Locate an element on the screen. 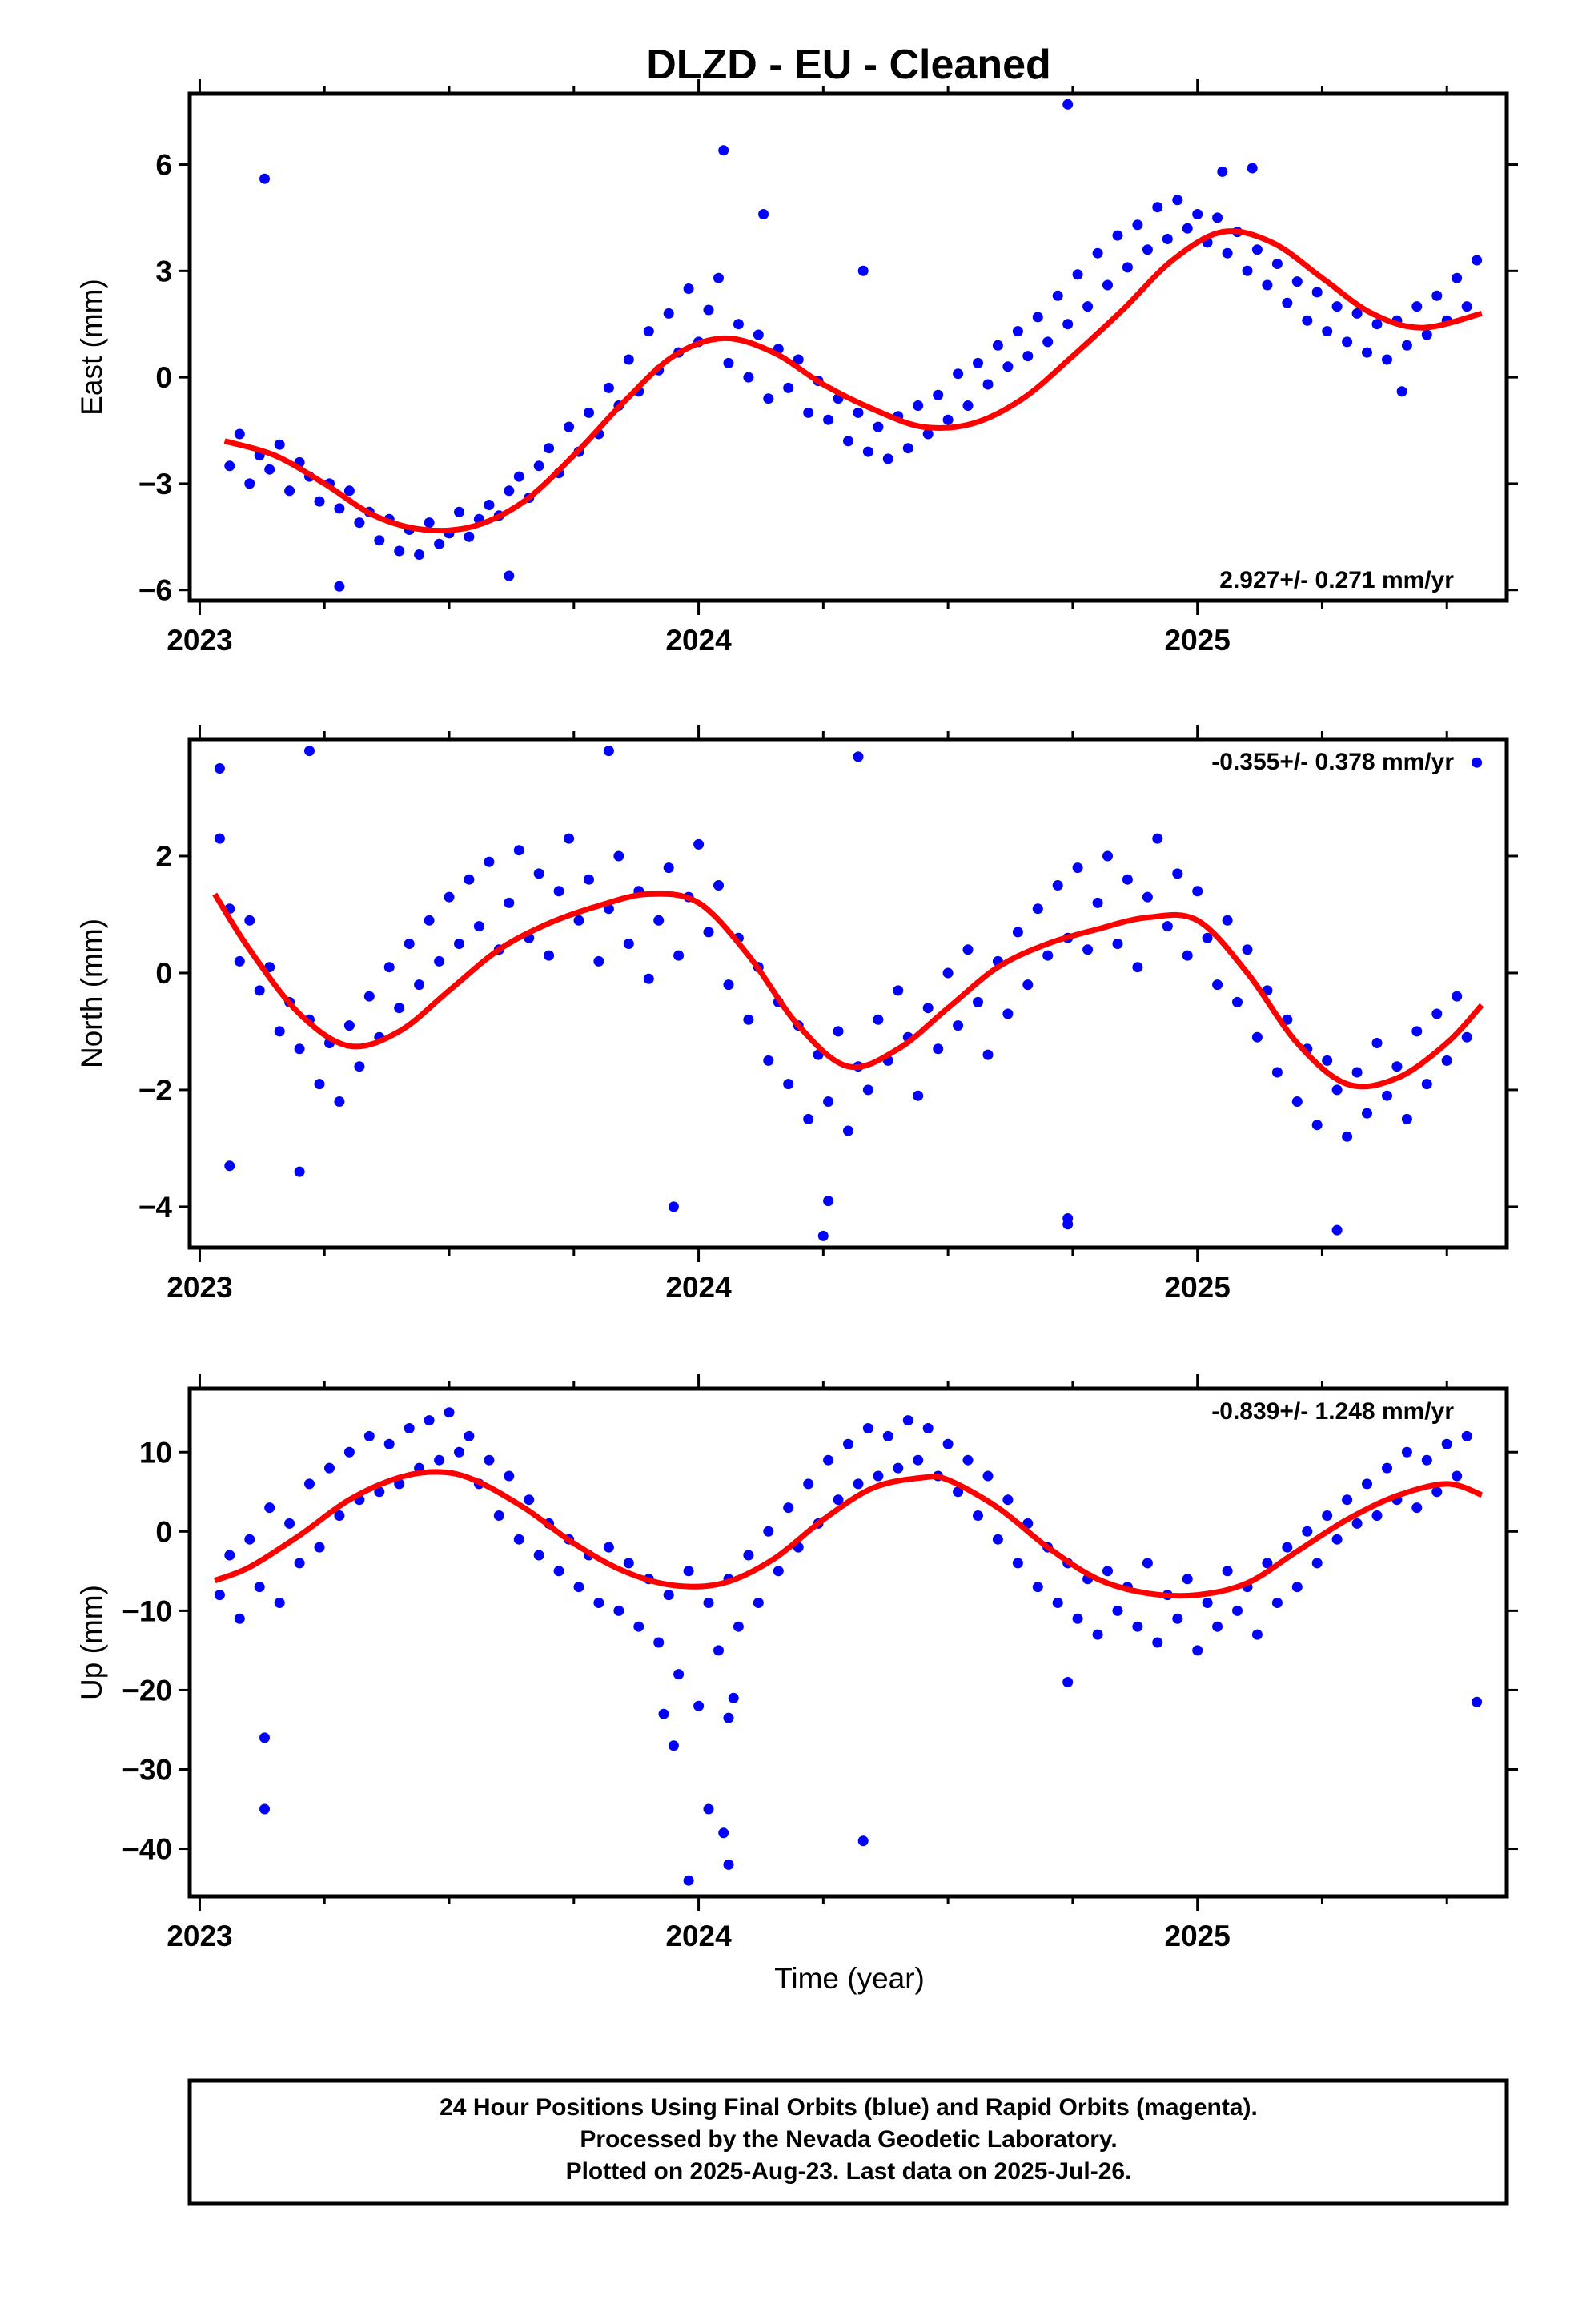  y-tick-label: 0 is located at coordinates (164, 1531).